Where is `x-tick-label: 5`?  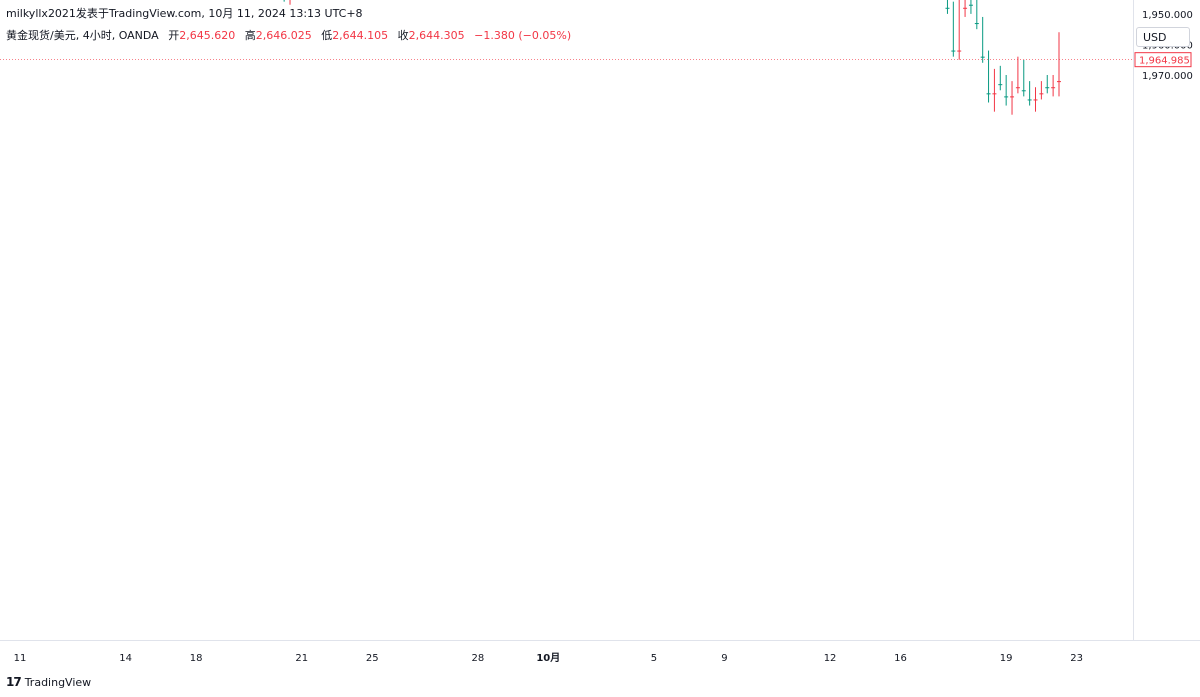
x-tick-label: 5 is located at coordinates (654, 658).